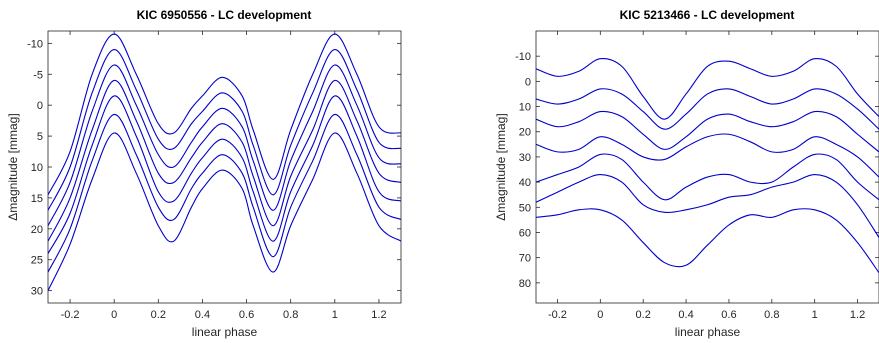 This screenshot has width=879, height=343. Describe the element at coordinates (38, 75) in the screenshot. I see `chart-1-ytick-label: -5` at that location.